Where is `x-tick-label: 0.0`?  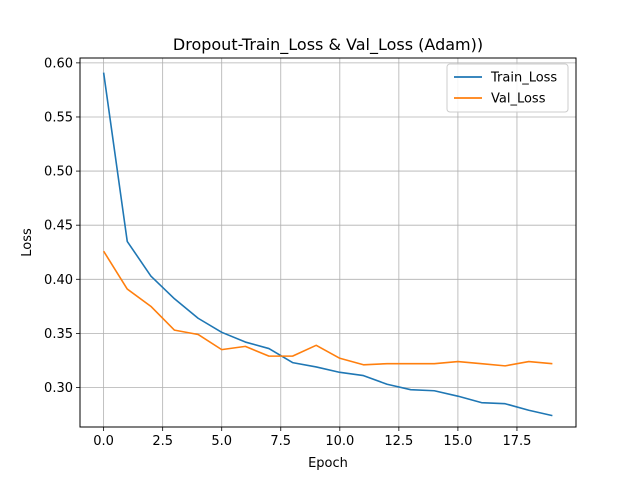
x-tick-label: 0.0 is located at coordinates (103, 441).